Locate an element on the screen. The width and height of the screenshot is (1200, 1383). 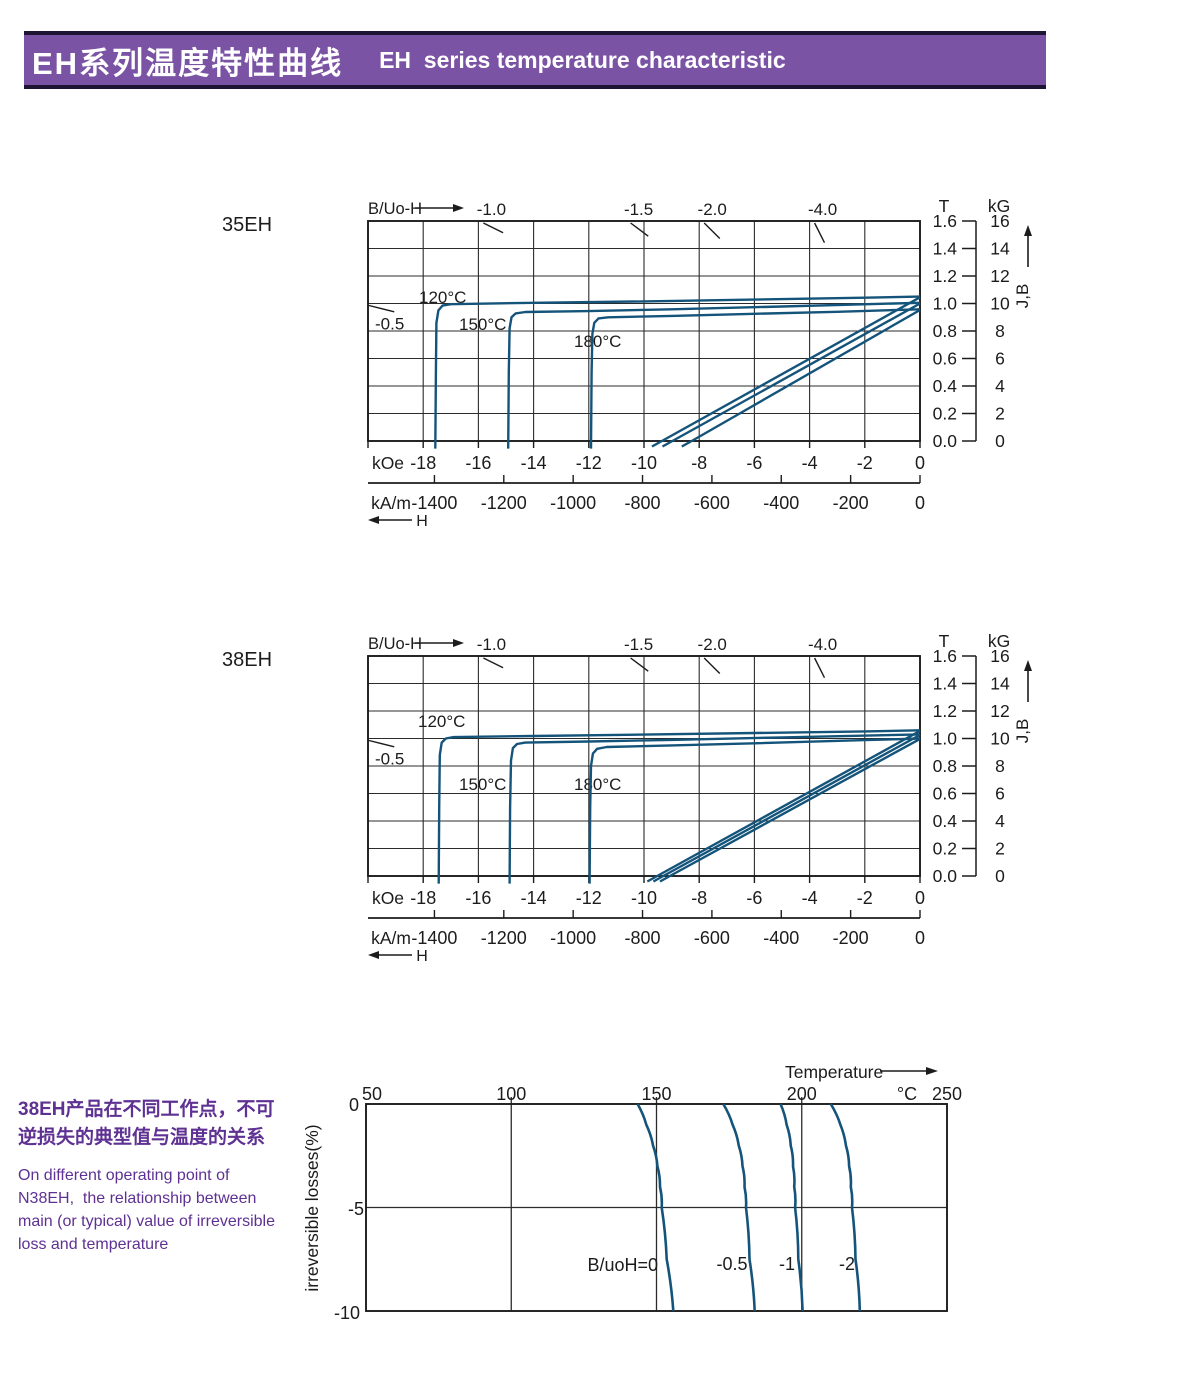
b-axis-label: B/Uo-H is located at coordinates (395, 644).